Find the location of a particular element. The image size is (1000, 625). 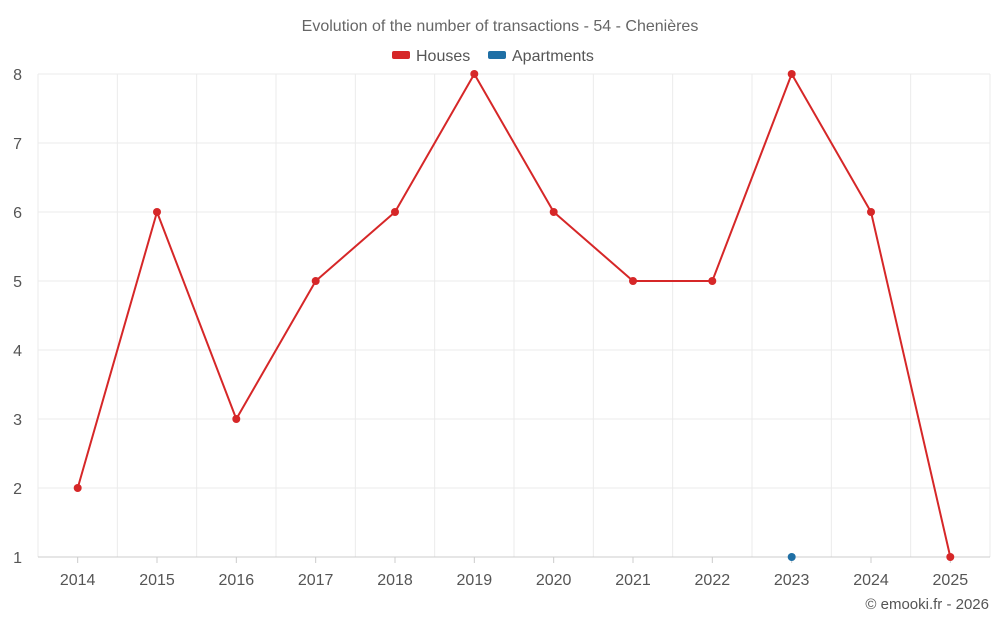

y-tick-label: 2 is located at coordinates (17, 489).